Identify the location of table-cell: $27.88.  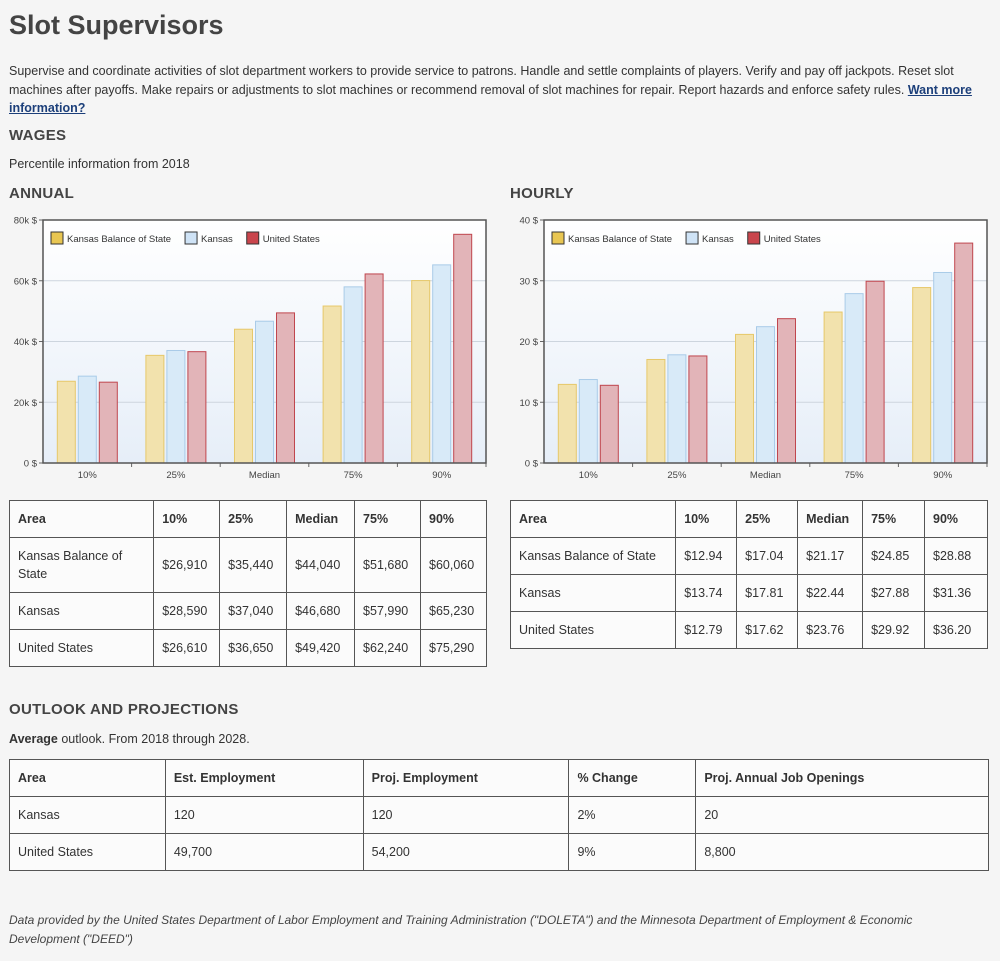
(894, 593).